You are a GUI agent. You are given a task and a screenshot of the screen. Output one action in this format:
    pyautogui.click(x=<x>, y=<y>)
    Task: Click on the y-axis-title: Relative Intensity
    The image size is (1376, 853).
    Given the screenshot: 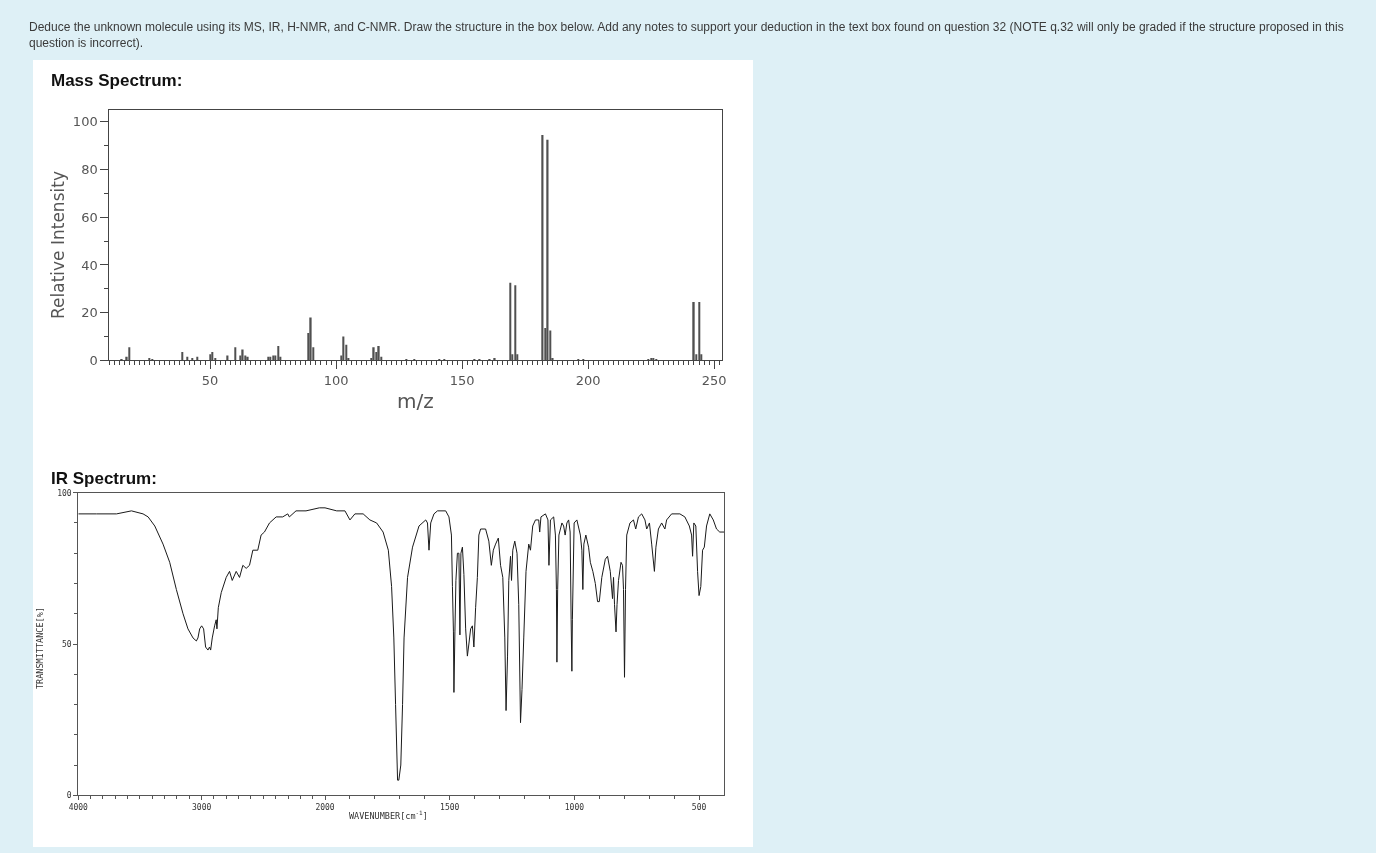 What is the action you would take?
    pyautogui.click(x=58, y=245)
    